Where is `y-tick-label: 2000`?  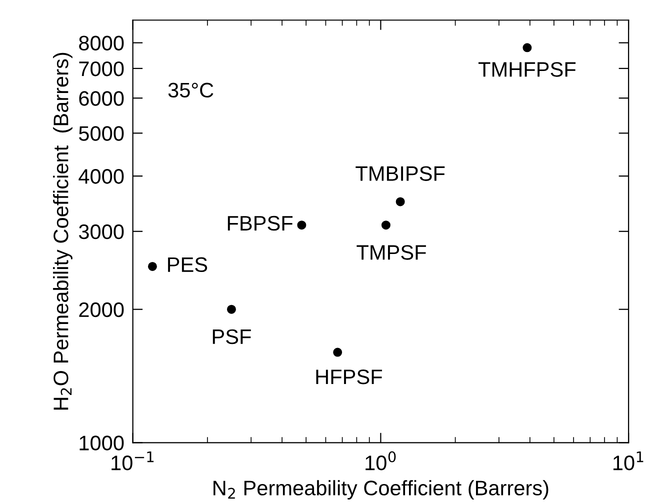
y-tick-label: 2000 is located at coordinates (101, 310).